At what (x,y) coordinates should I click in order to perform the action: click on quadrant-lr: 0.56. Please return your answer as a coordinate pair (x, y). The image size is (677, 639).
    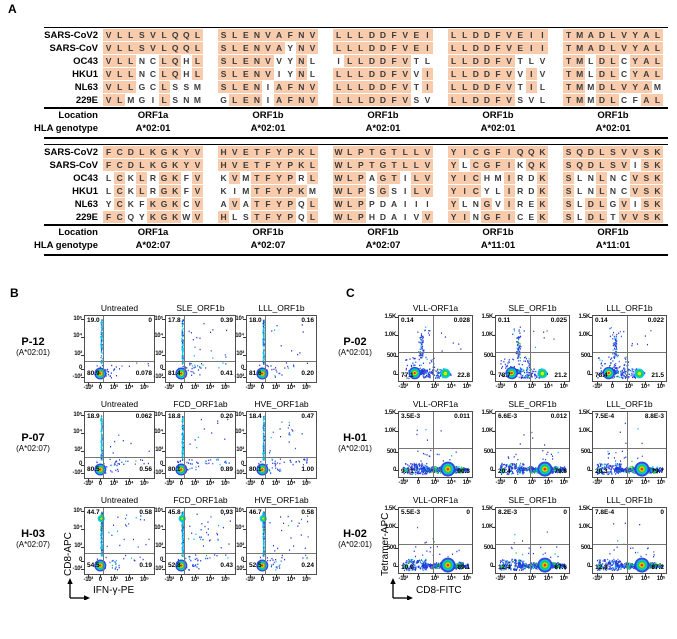
    Looking at the image, I should click on (145, 469).